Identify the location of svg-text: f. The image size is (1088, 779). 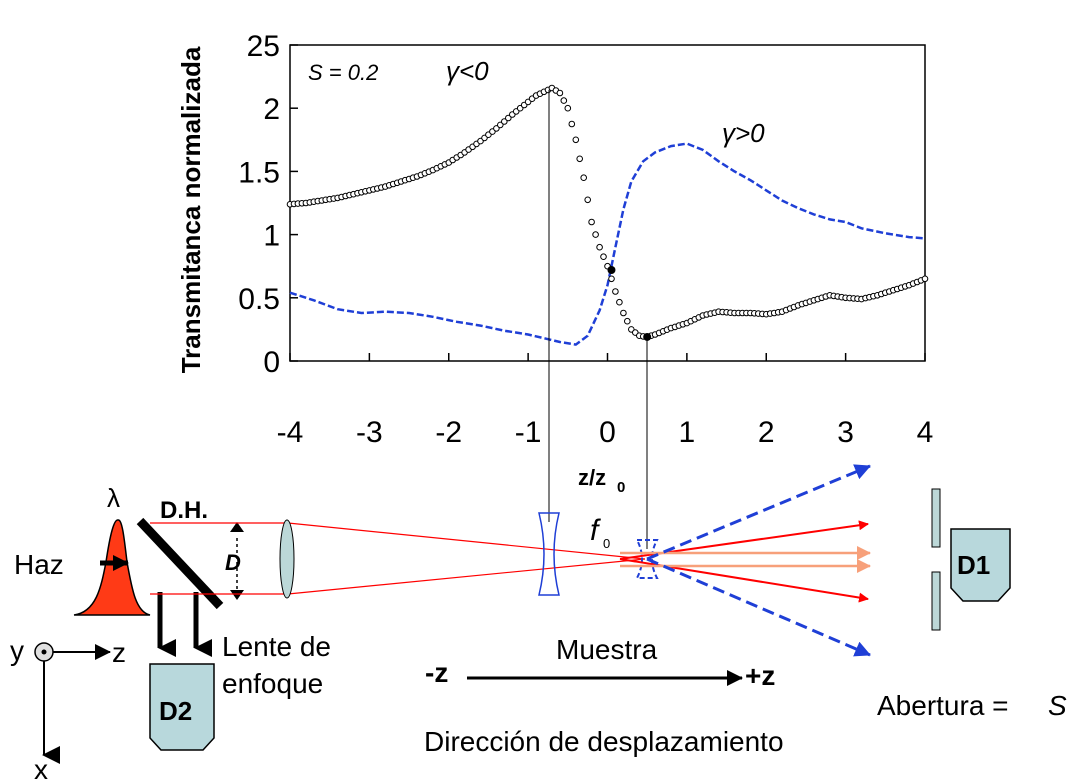
(595, 530).